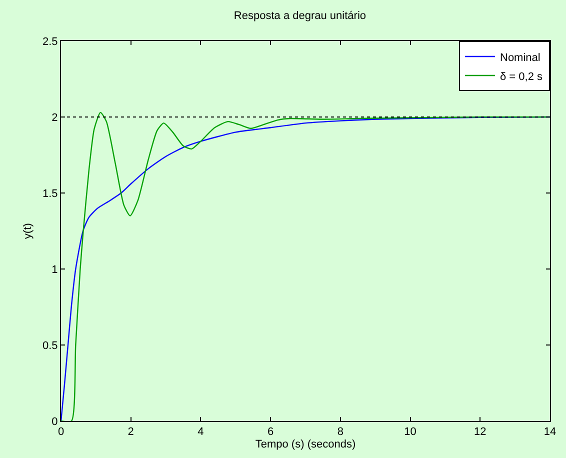 Image resolution: width=566 pixels, height=458 pixels. Describe the element at coordinates (271, 432) in the screenshot. I see `x-tick-label: 6` at that location.